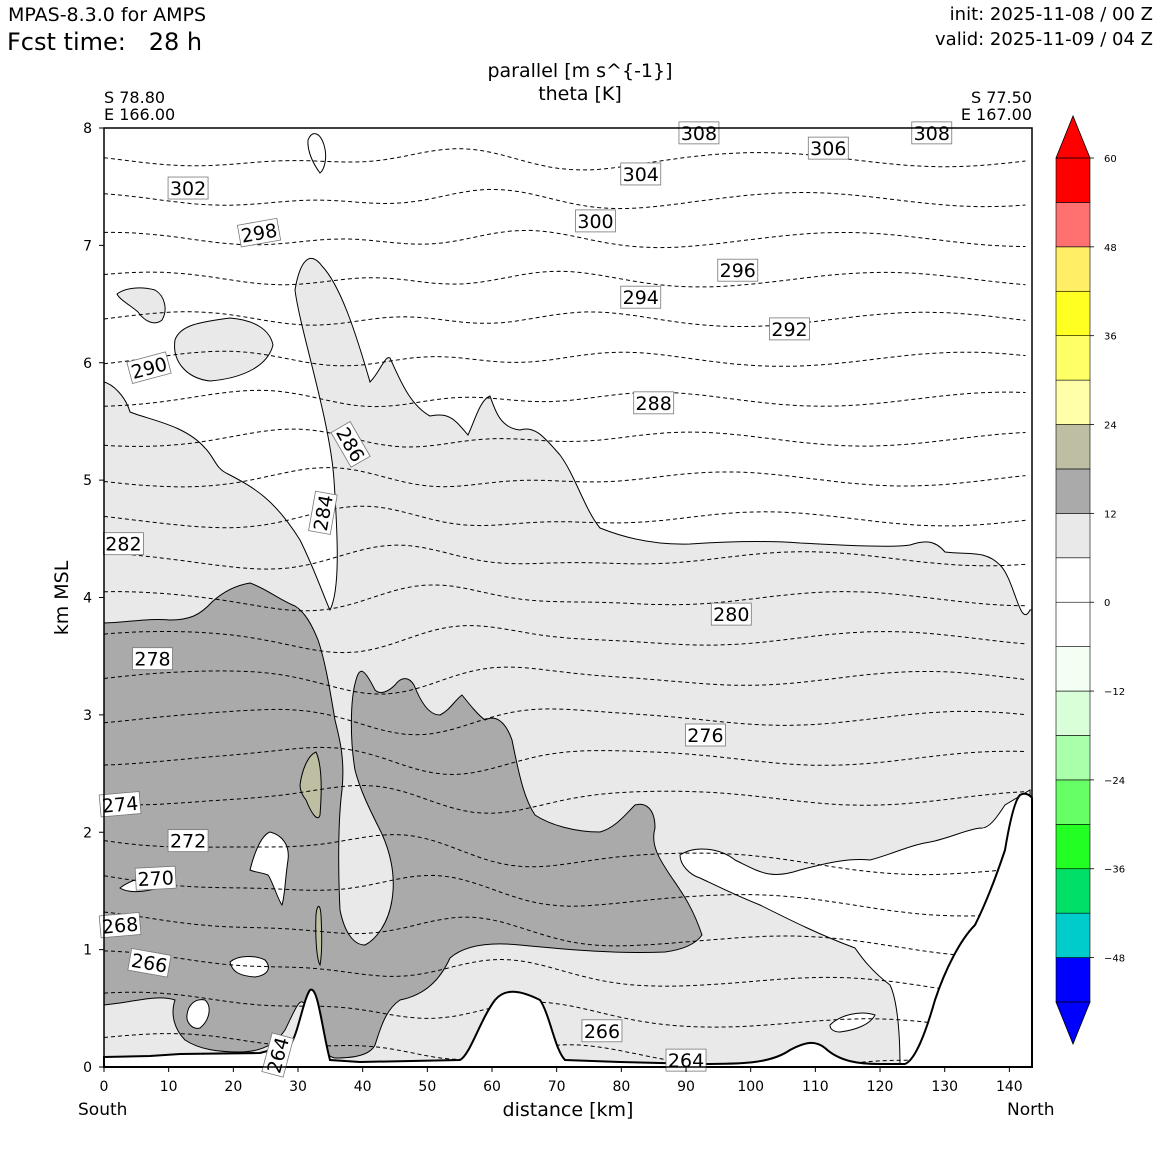 This screenshot has height=1160, width=1160. I want to click on wind-shade-light-blob, so click(224, 349).